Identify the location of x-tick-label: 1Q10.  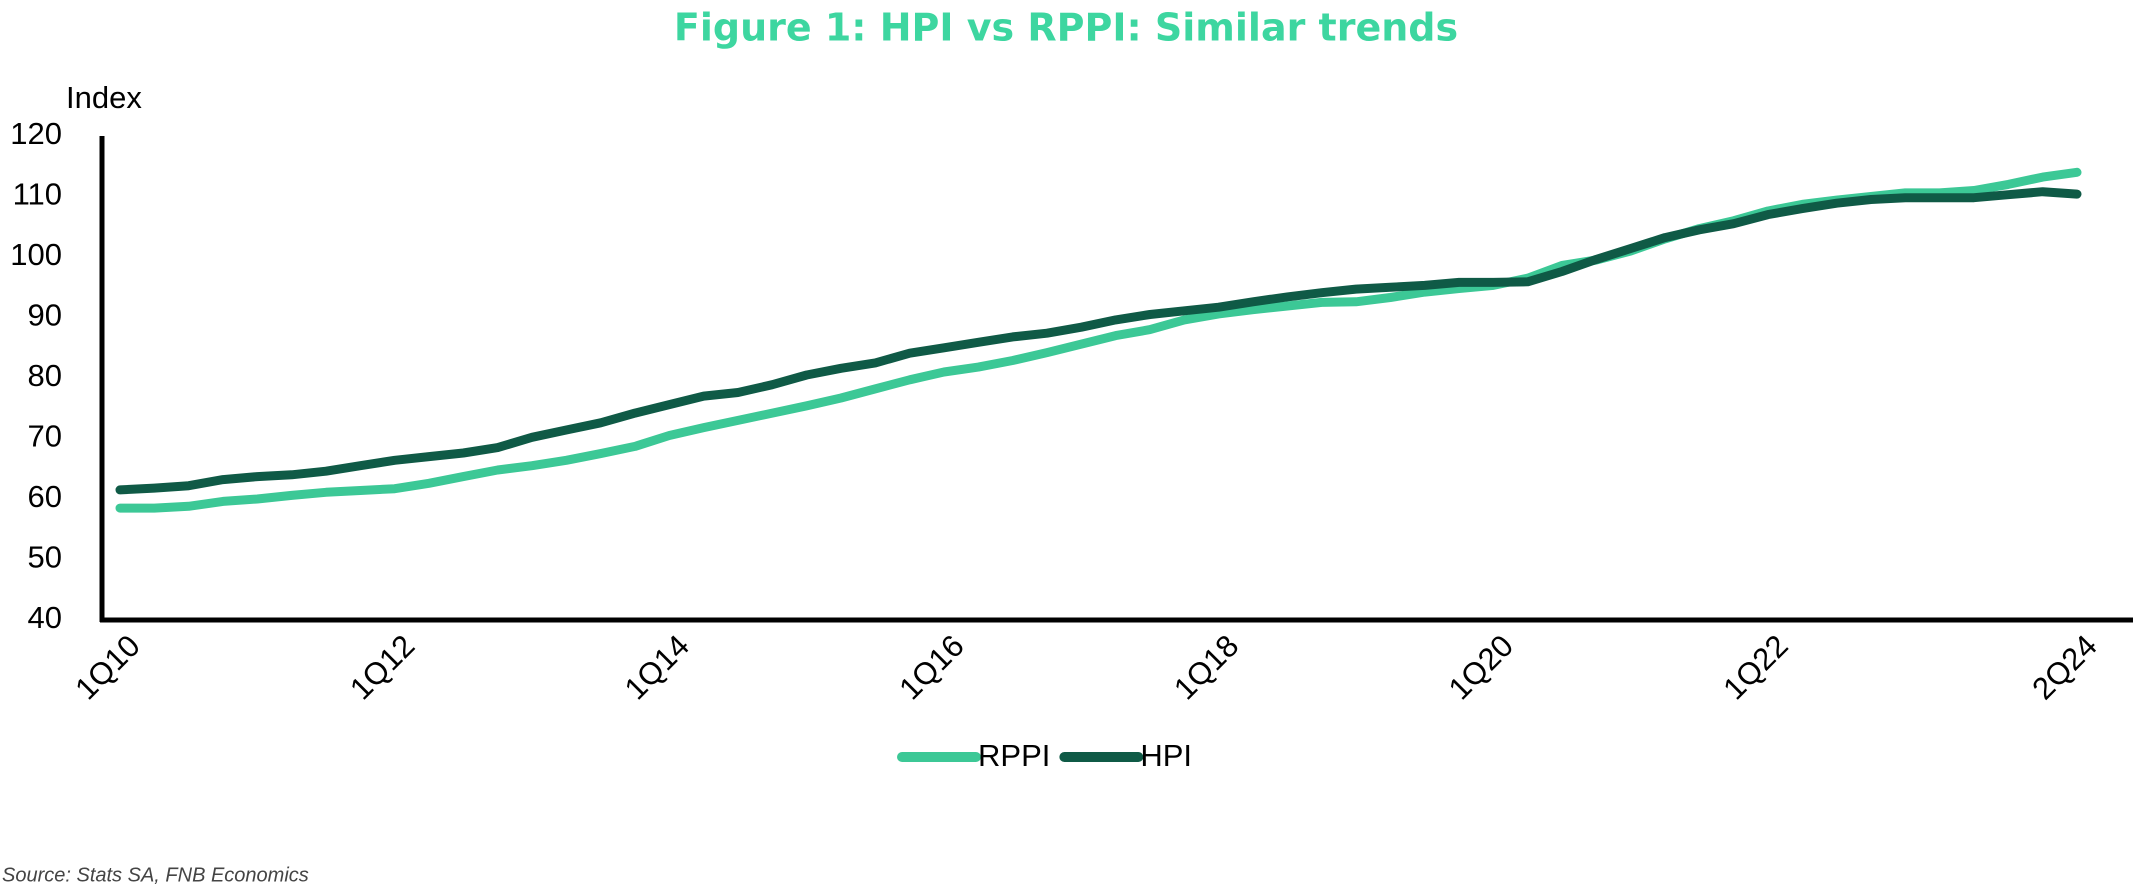
(107, 667).